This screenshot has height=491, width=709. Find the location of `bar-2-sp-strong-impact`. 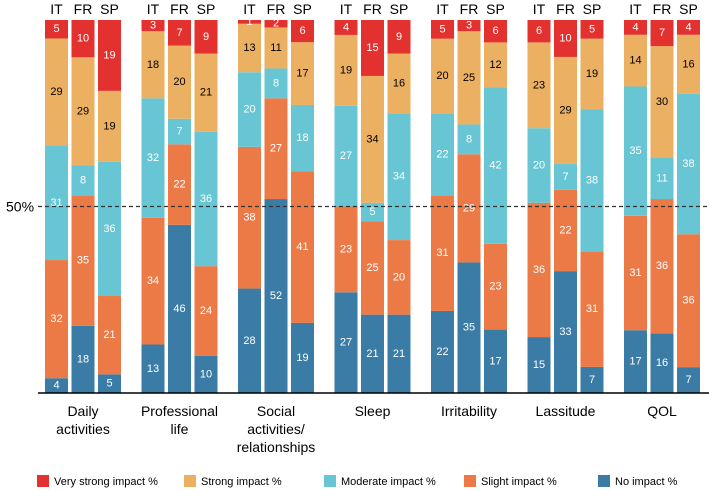

bar-2-sp-strong-impact is located at coordinates (206, 92).